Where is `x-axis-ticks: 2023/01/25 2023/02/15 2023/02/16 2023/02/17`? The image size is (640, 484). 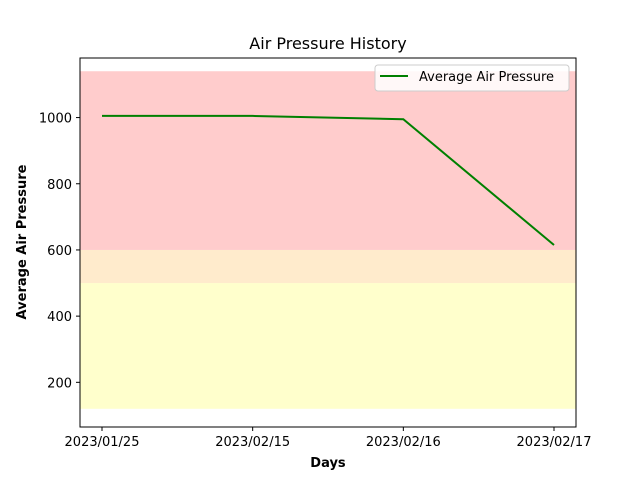 x-axis-ticks: 2023/01/25 2023/02/15 2023/02/16 2023/02/17 is located at coordinates (328, 438).